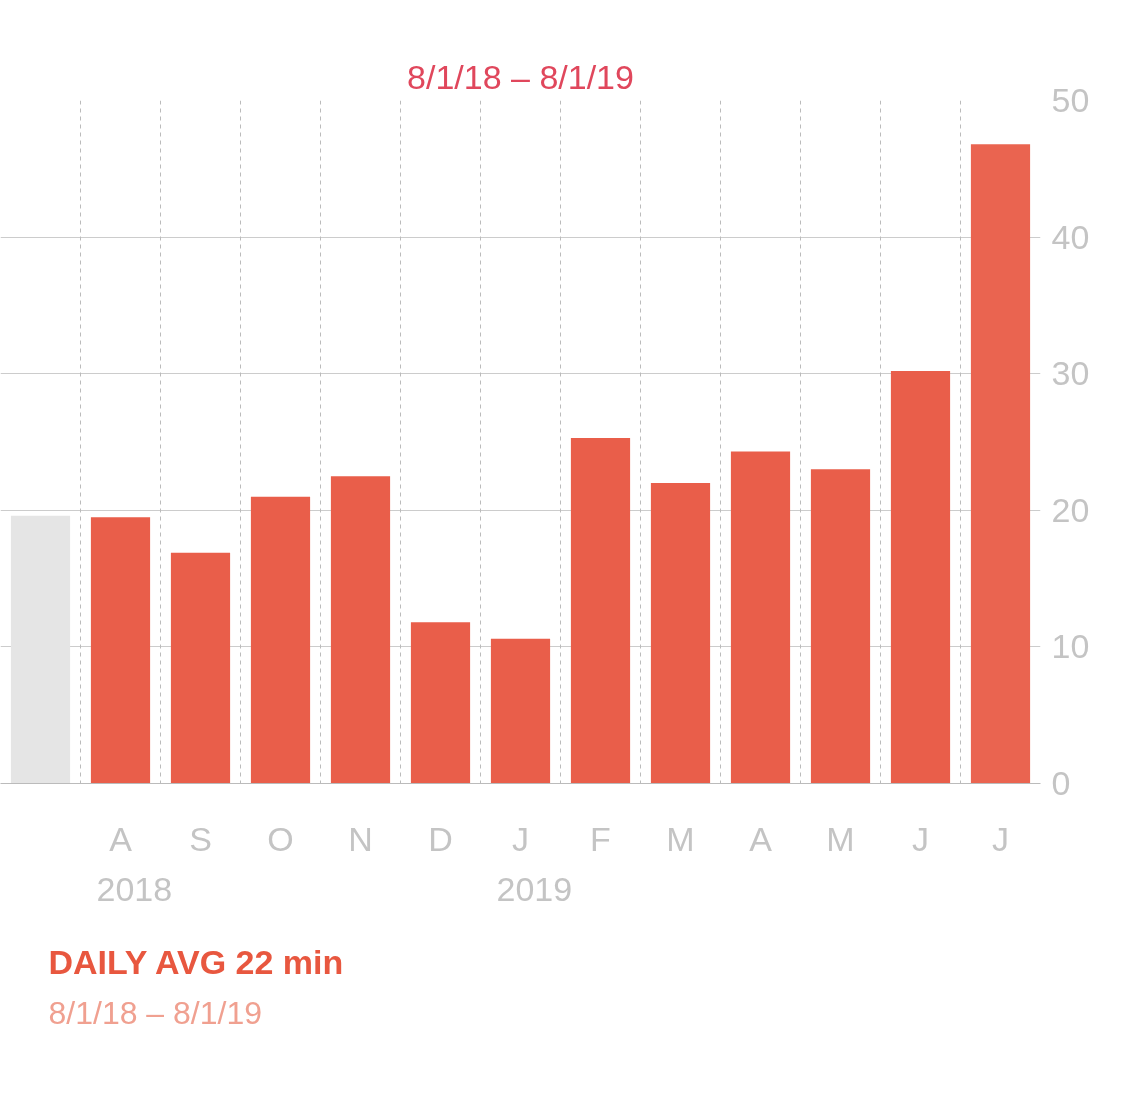  I want to click on x-tick-label: S, so click(200, 838).